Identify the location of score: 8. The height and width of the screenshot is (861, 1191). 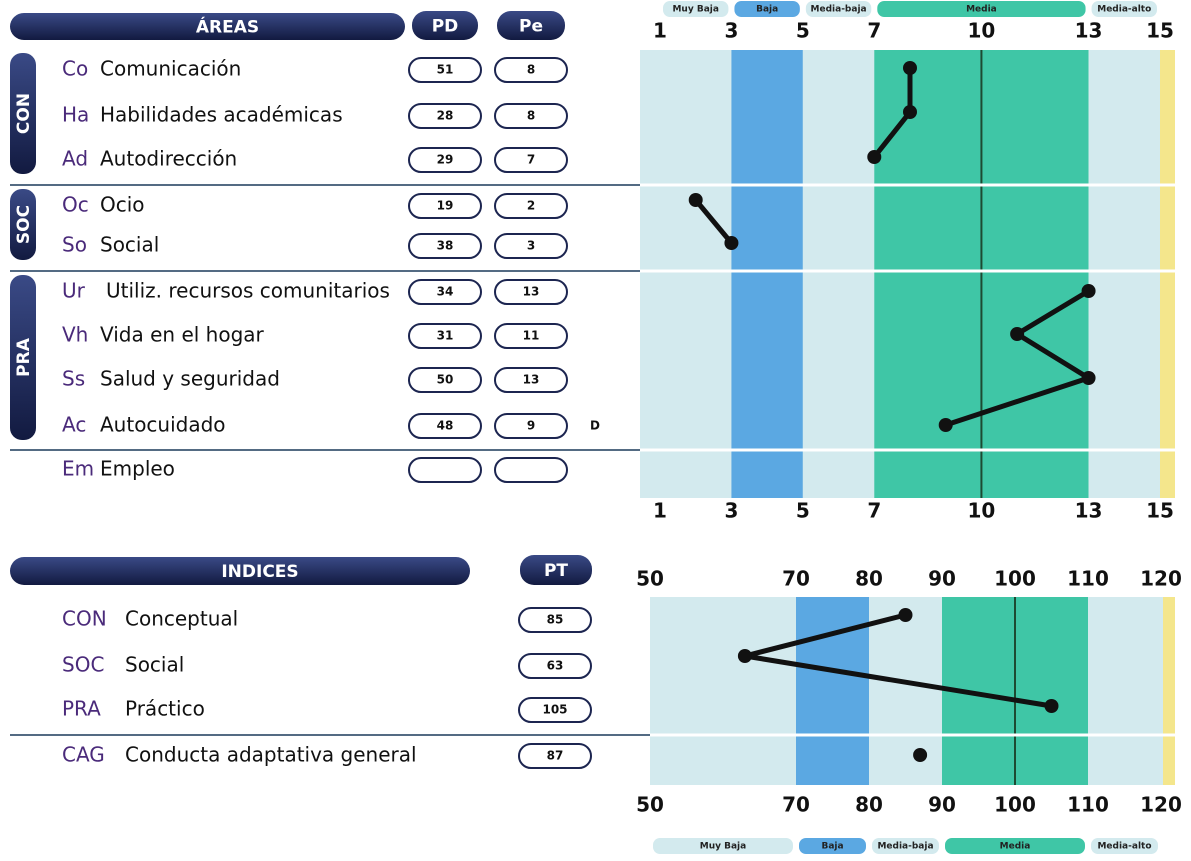
(531, 70).